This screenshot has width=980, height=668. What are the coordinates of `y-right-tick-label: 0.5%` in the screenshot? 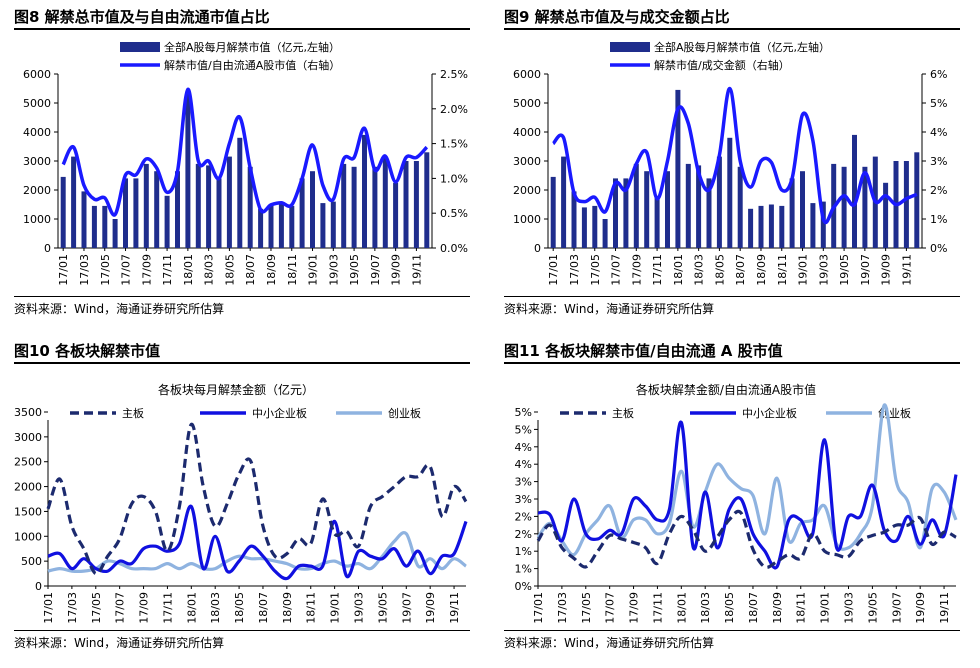 It's located at (454, 213).